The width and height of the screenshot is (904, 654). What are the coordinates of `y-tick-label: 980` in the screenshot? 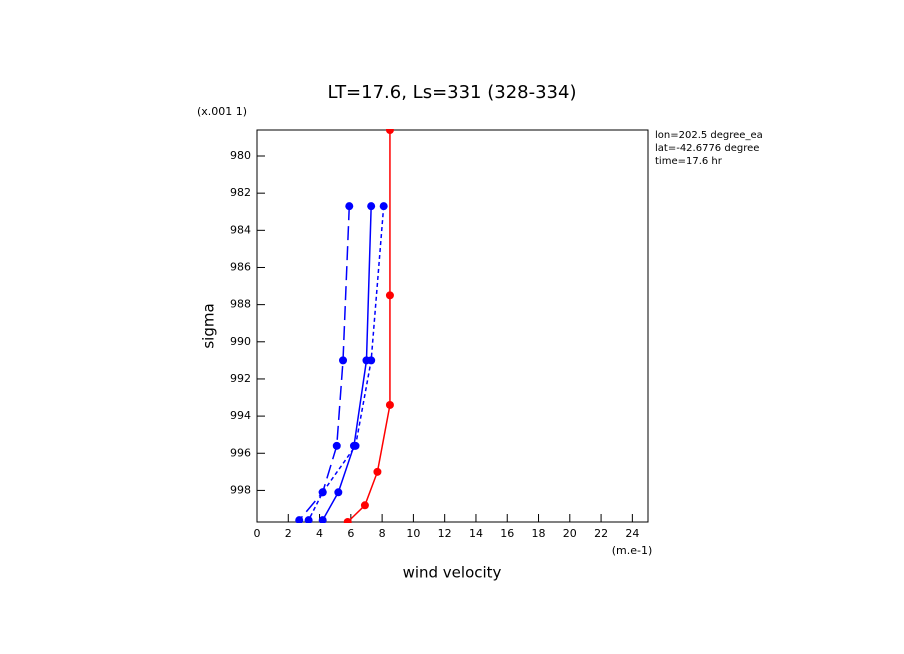 It's located at (240, 155).